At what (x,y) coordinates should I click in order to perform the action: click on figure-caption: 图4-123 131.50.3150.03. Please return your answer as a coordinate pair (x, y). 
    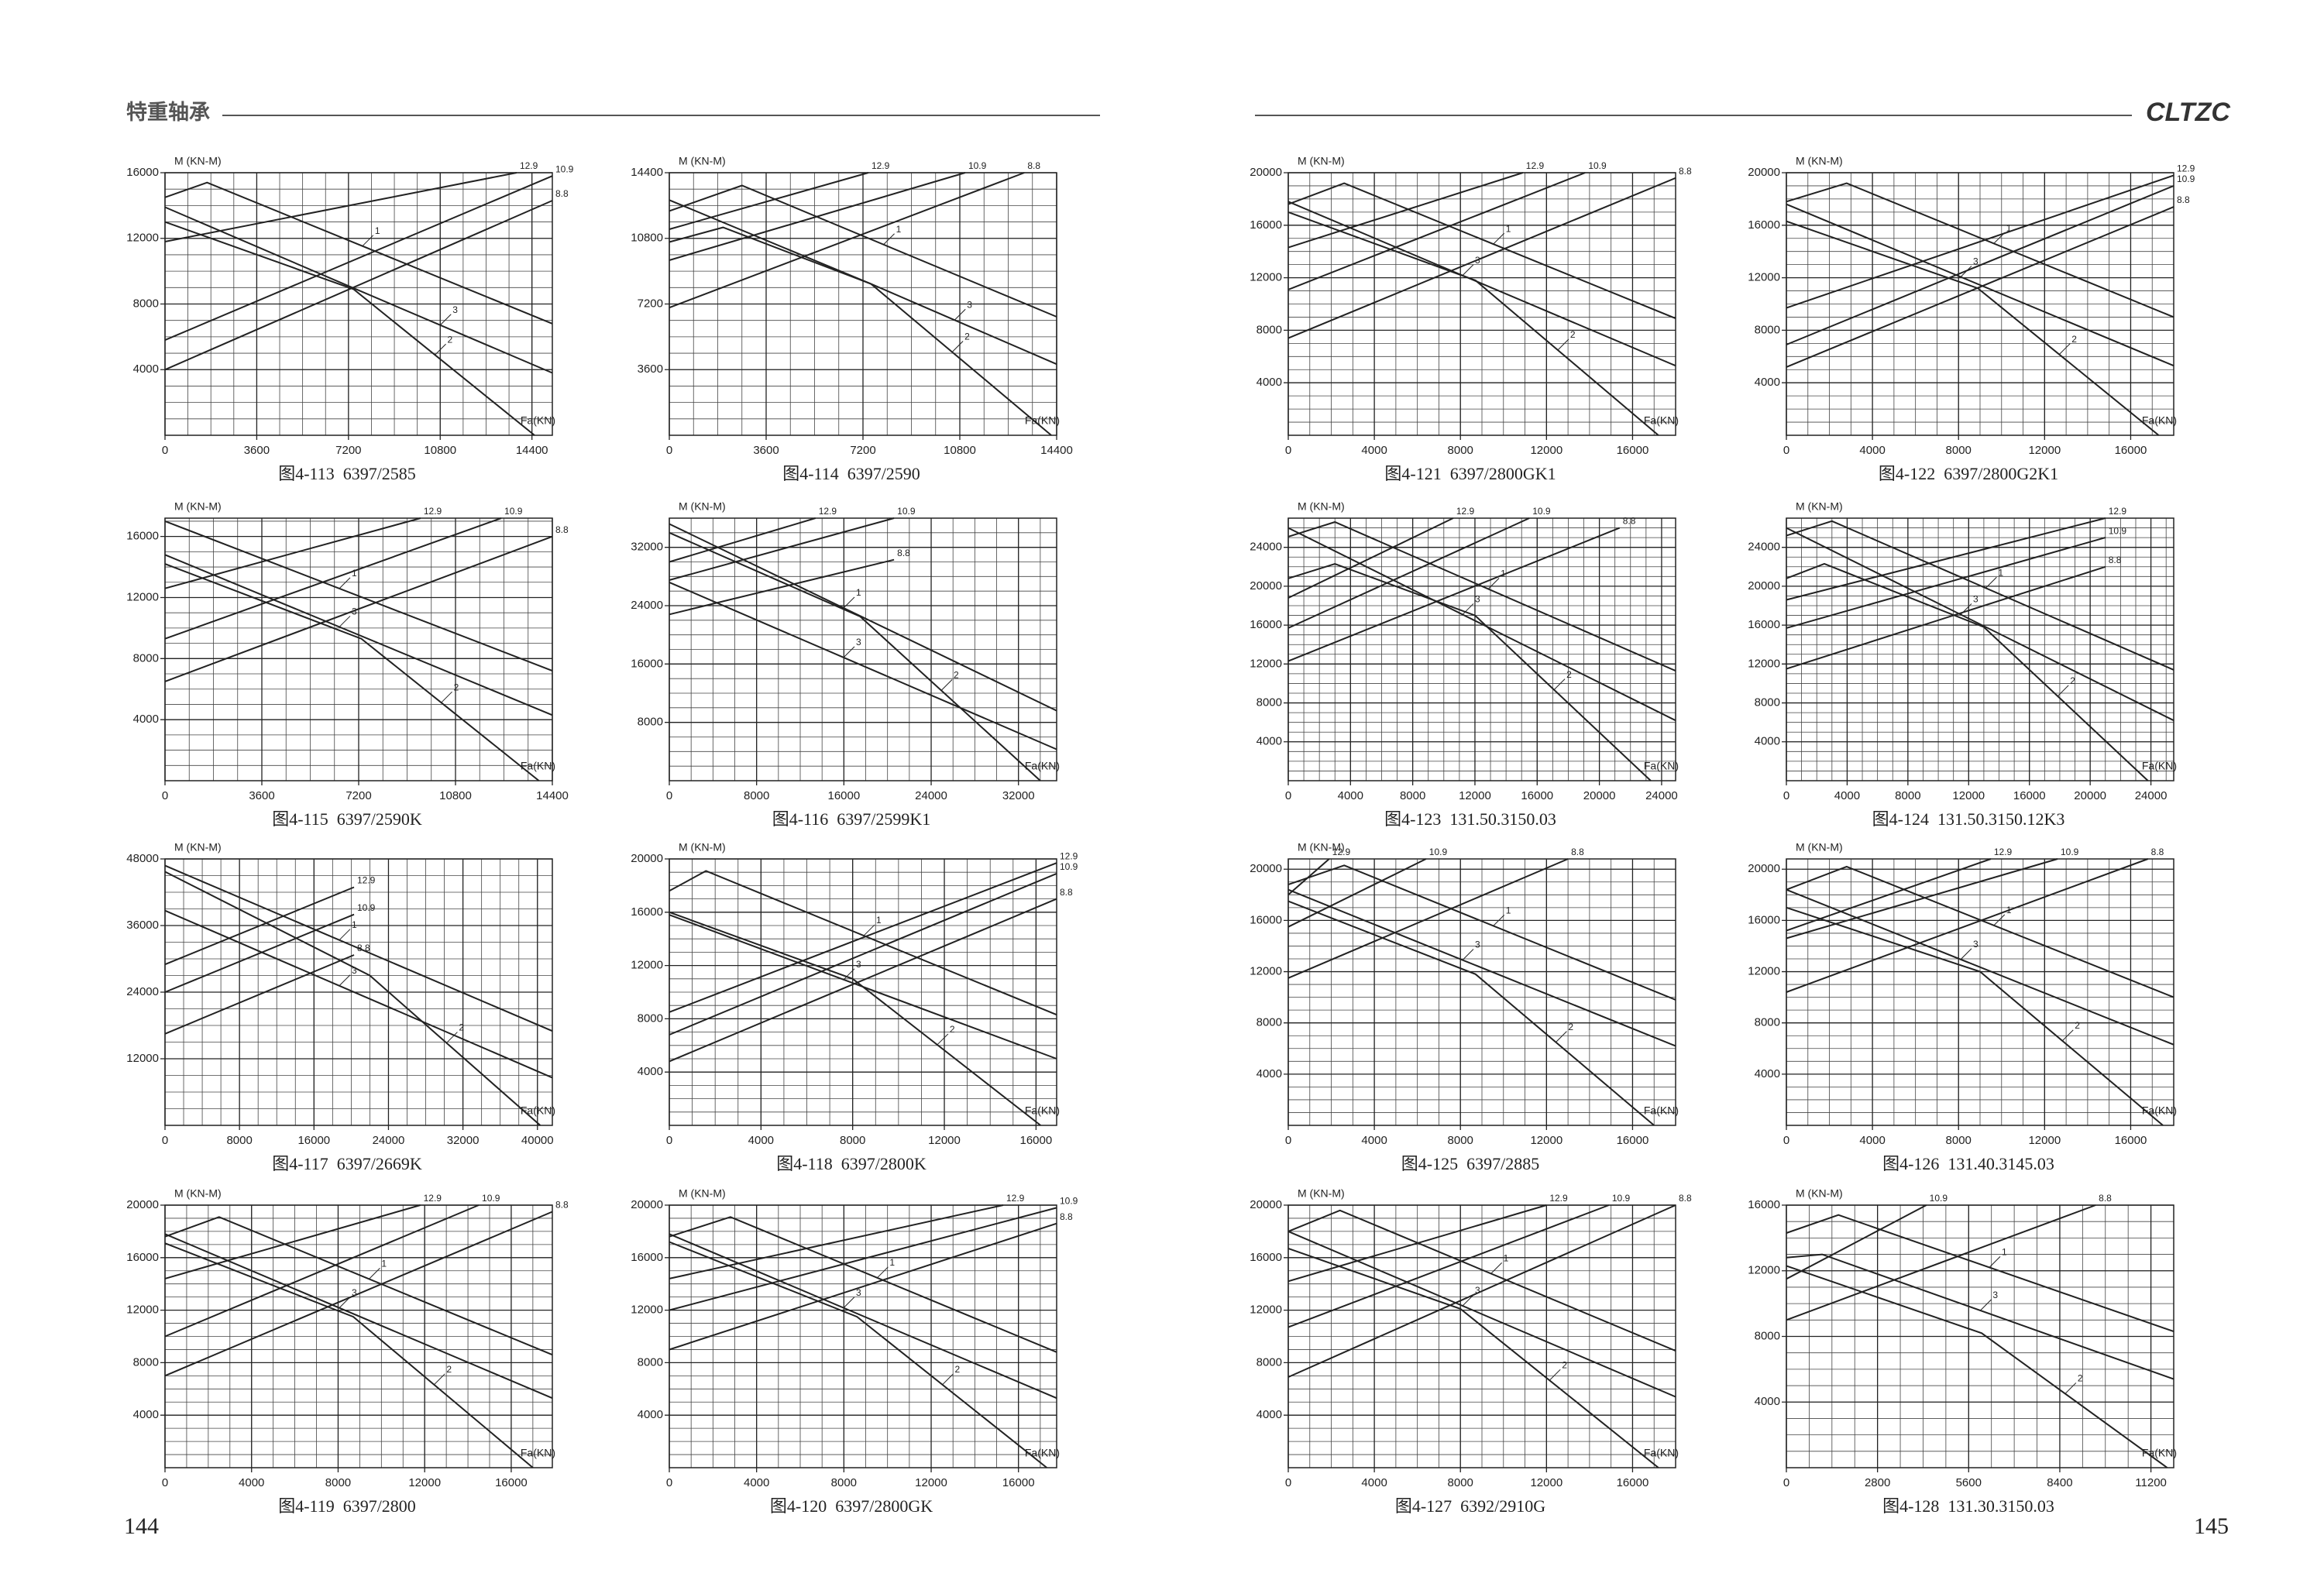
    Looking at the image, I should click on (1470, 819).